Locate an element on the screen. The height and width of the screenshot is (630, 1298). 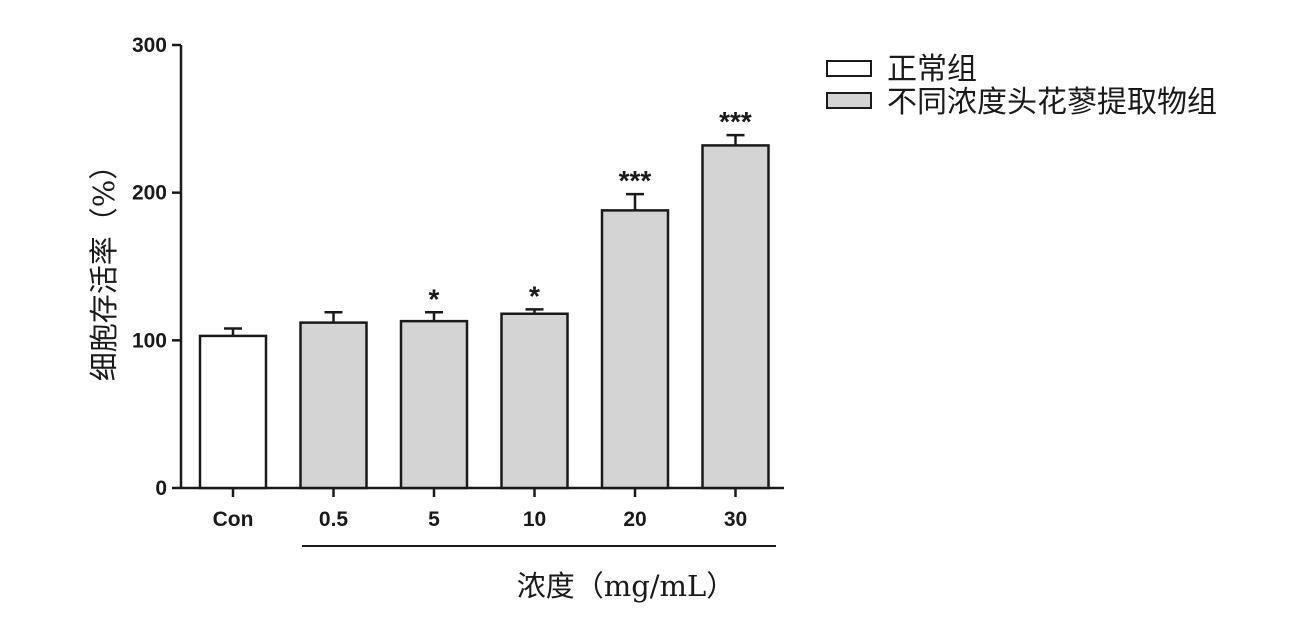
y-tick-label: 200 is located at coordinates (149, 193).